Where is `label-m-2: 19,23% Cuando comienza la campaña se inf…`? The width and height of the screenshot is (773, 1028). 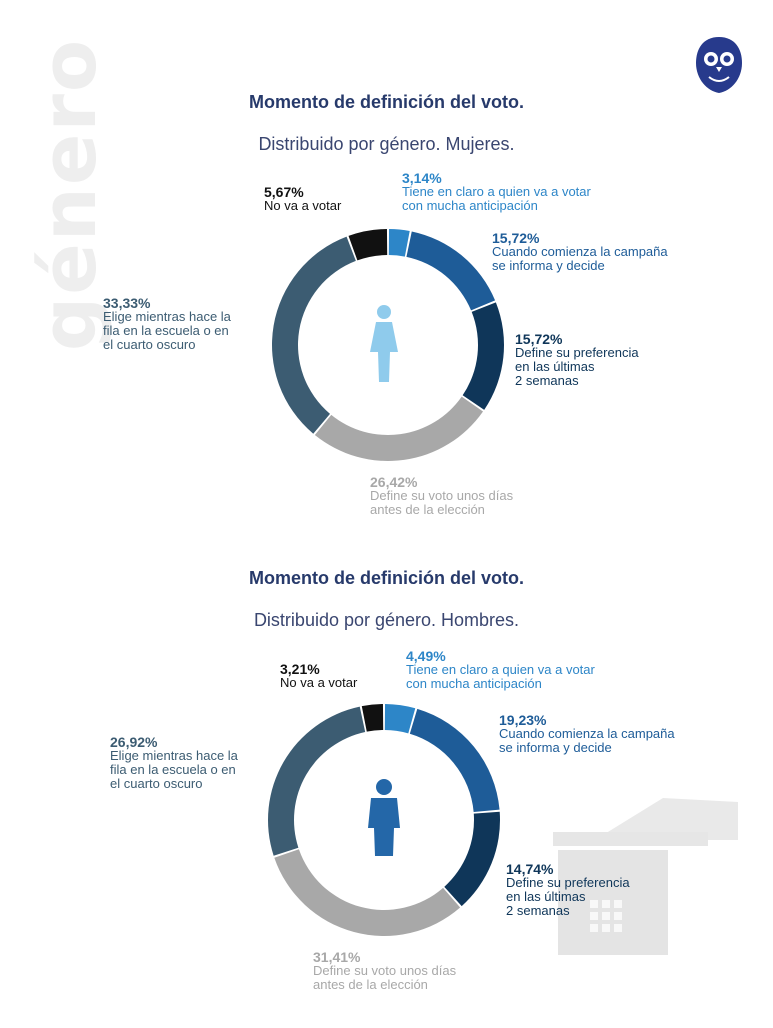
label-m-2: 19,23% Cuando comienza la campaña se inf… is located at coordinates (587, 734).